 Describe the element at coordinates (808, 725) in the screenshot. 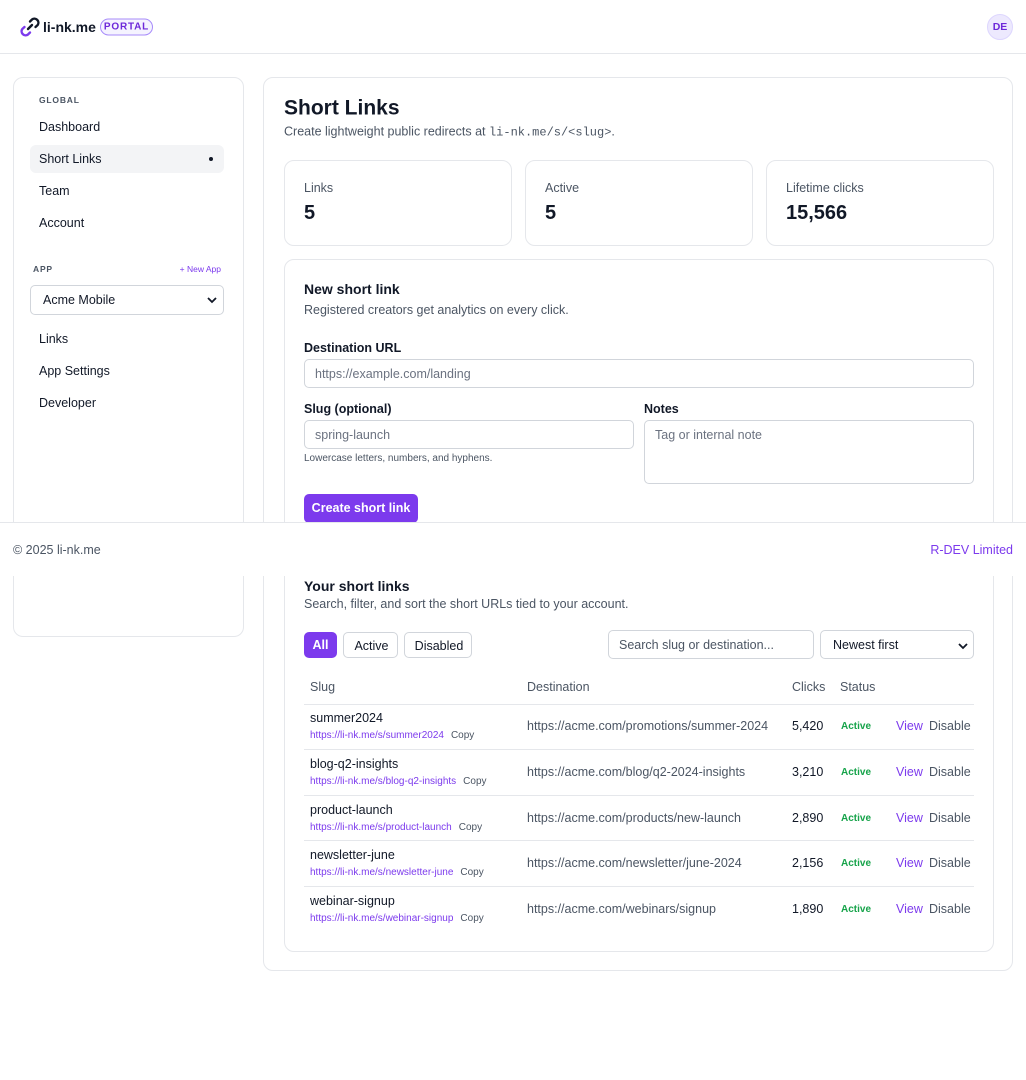

I see `clicks: 5,420` at that location.